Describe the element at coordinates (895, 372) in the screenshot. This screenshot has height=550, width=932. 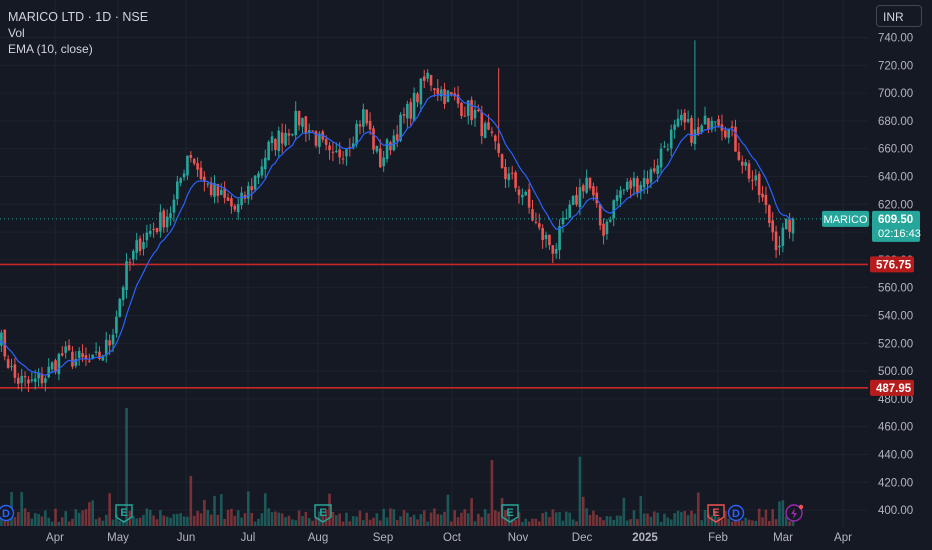
I see `y-tick-label: 500.00` at that location.